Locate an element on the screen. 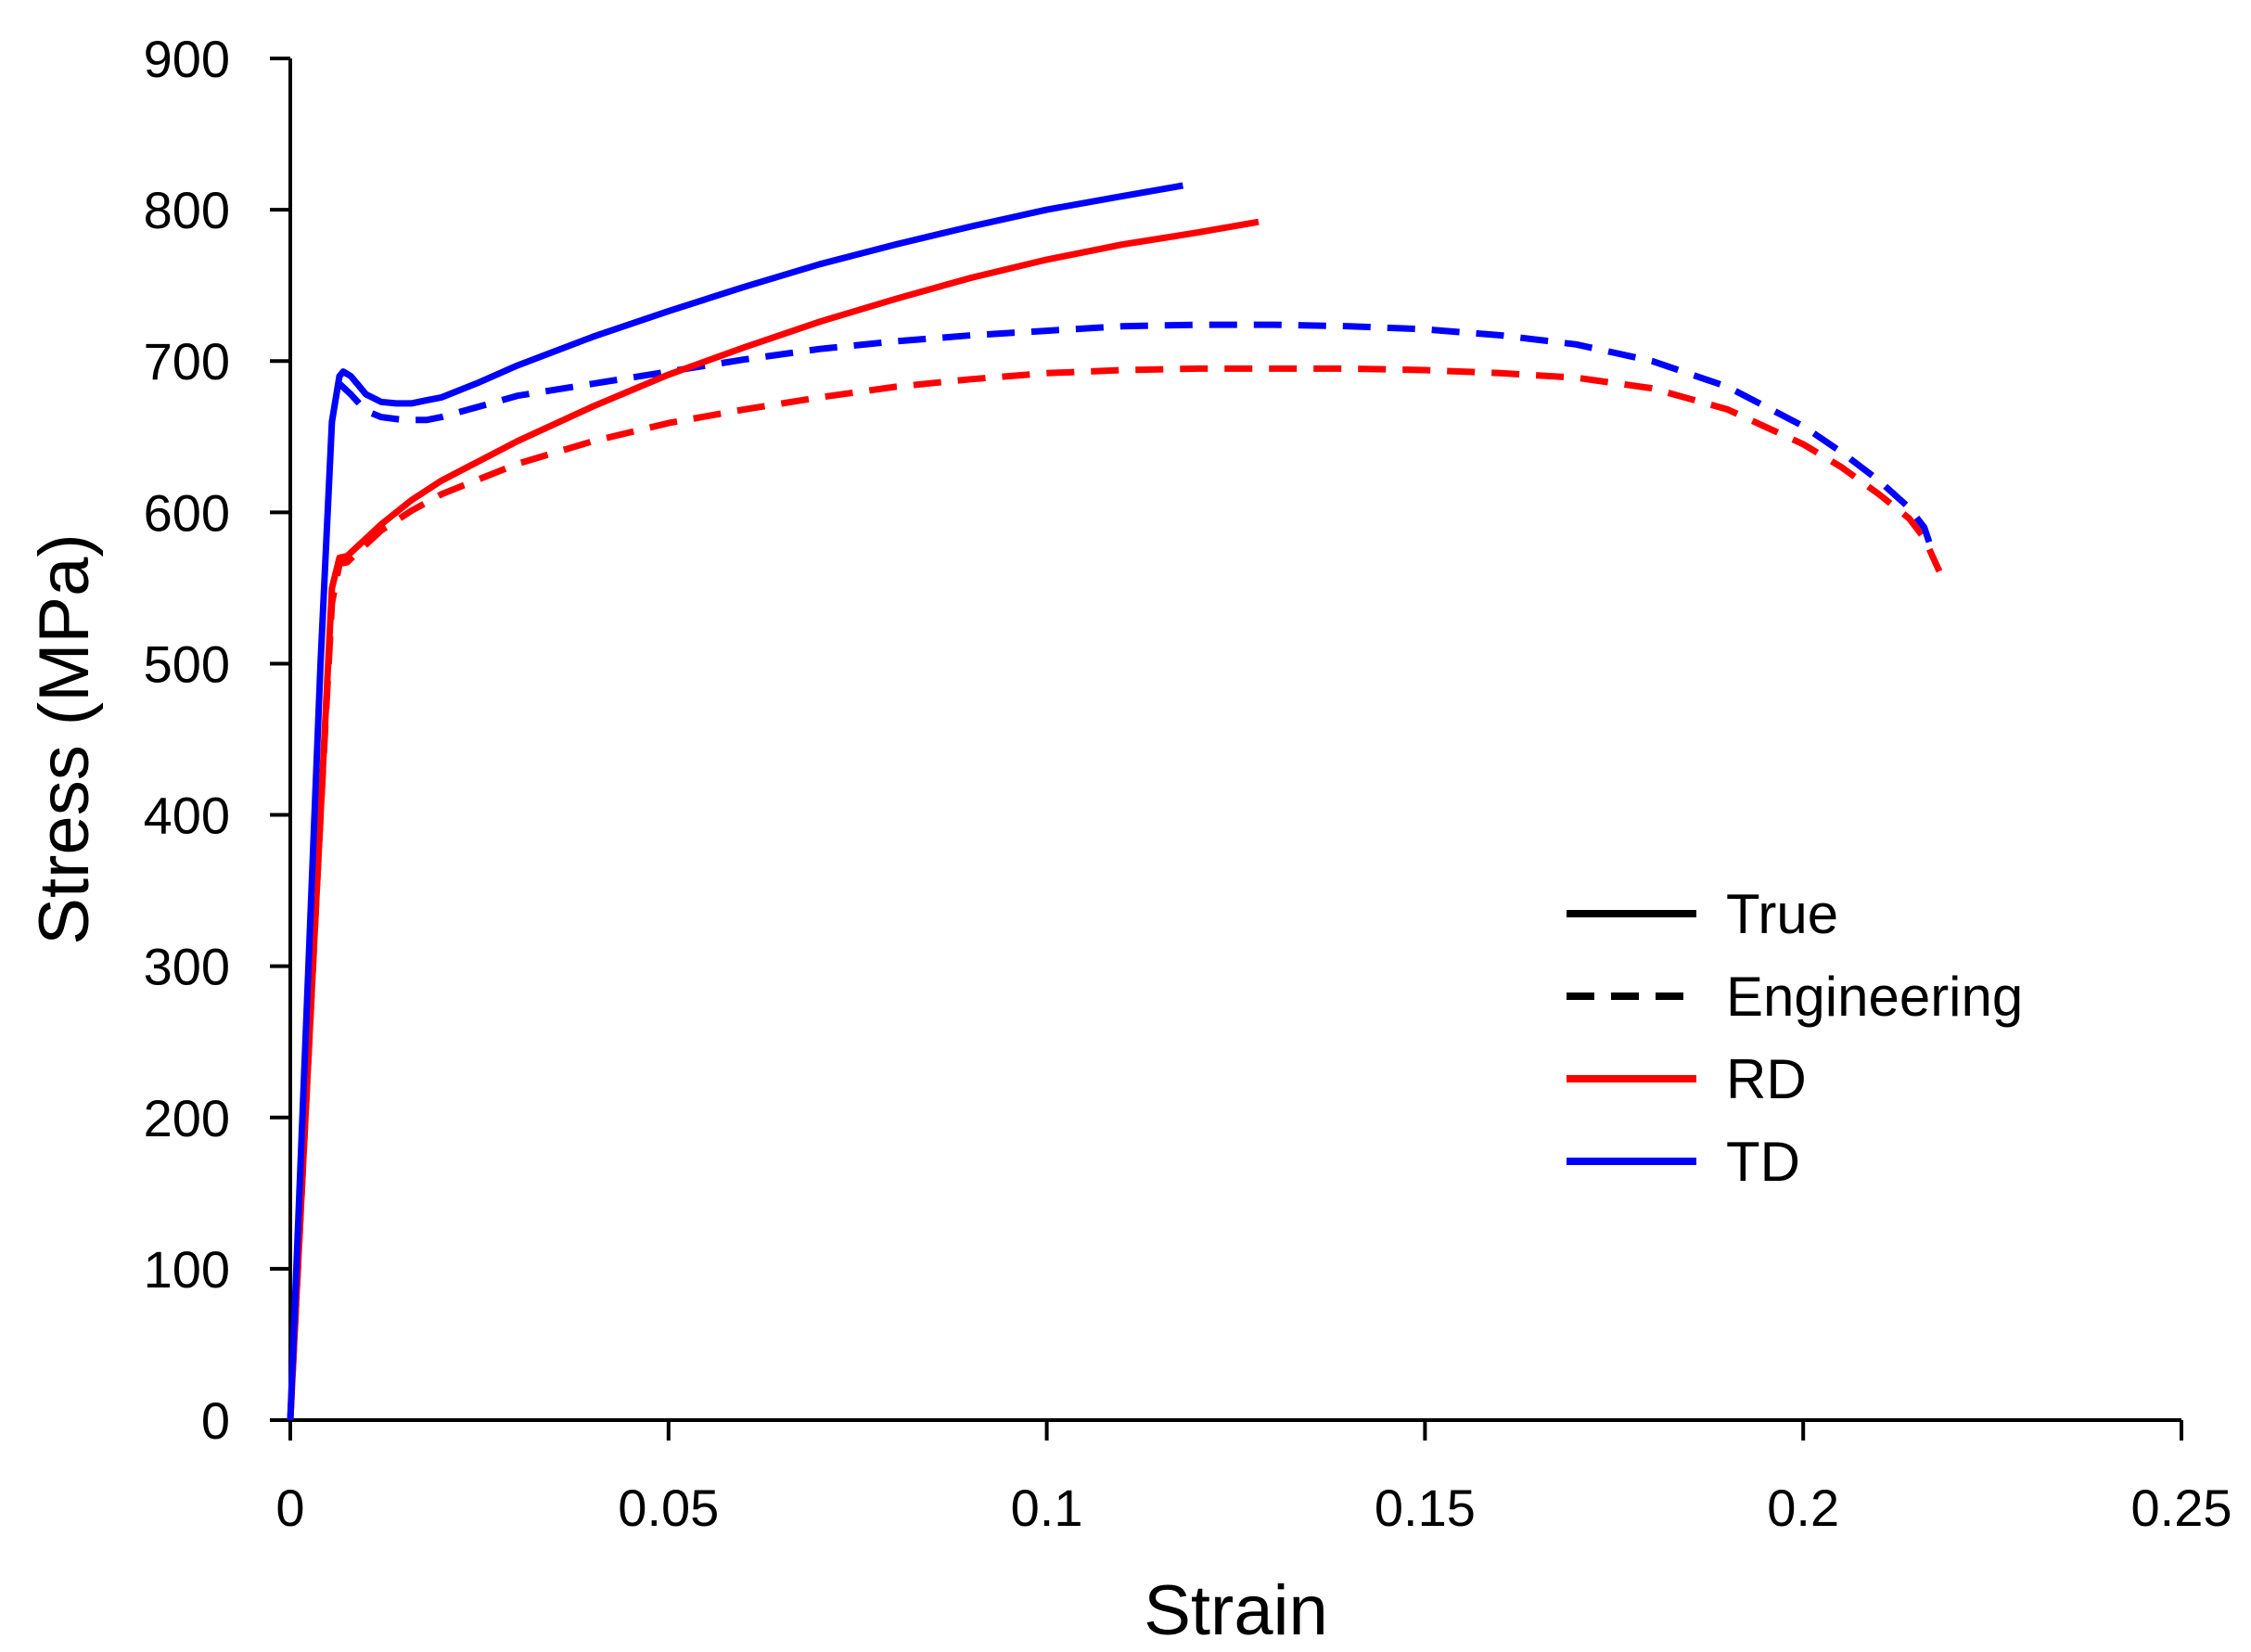 The height and width of the screenshot is (1652, 2251). legend-label-rd: RD is located at coordinates (1766, 1079).